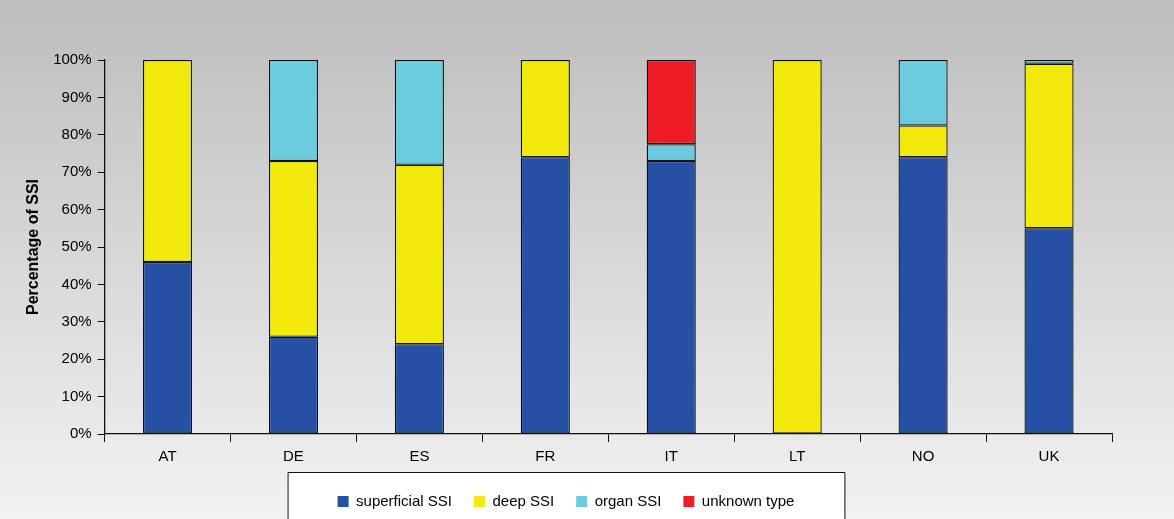 Image resolution: width=1174 pixels, height=519 pixels. Describe the element at coordinates (80, 433) in the screenshot. I see `y-tick-label: 0%` at that location.